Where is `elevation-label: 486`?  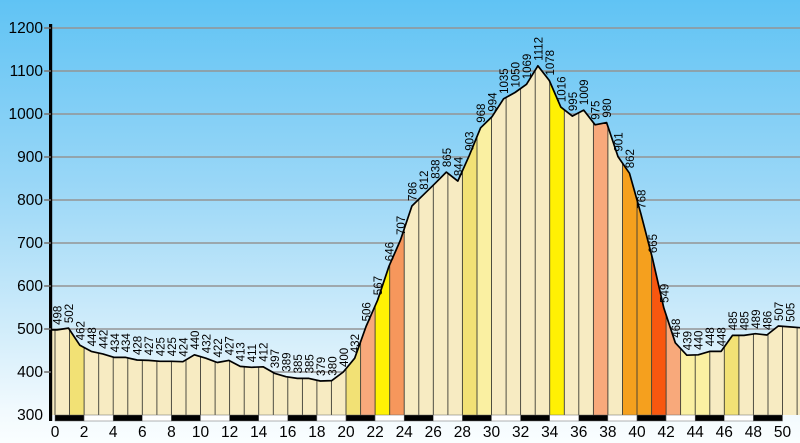
elevation-label: 486 is located at coordinates (768, 320).